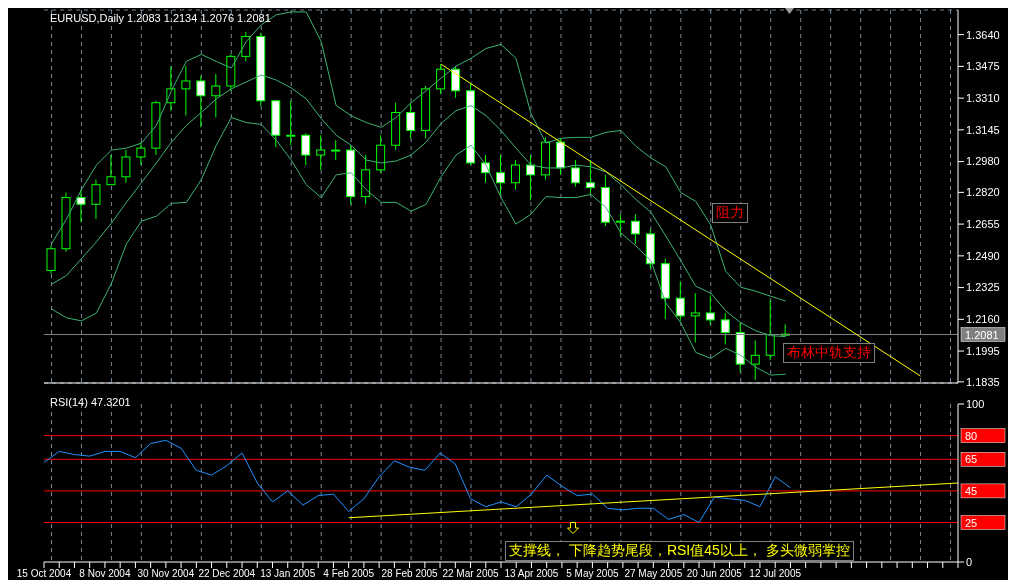 Image resolution: width=1016 pixels, height=588 pixels. I want to click on y-tick-label: 1.3475, so click(983, 66).